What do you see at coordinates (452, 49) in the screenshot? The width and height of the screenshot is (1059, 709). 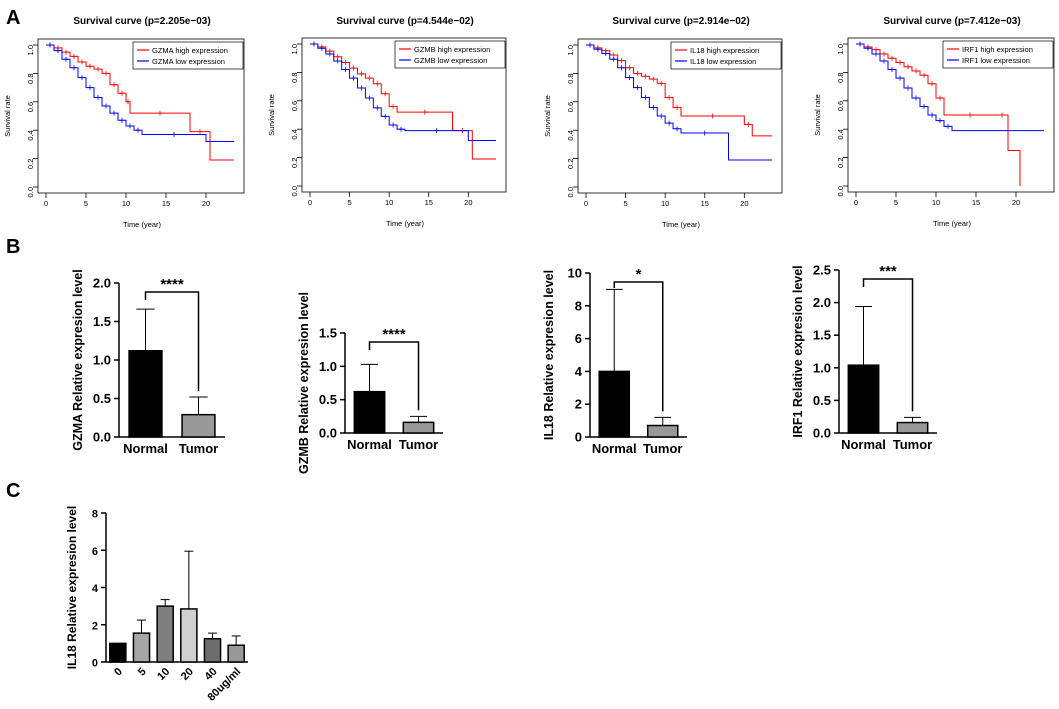 I see `legend-entry: GZMB high expression` at bounding box center [452, 49].